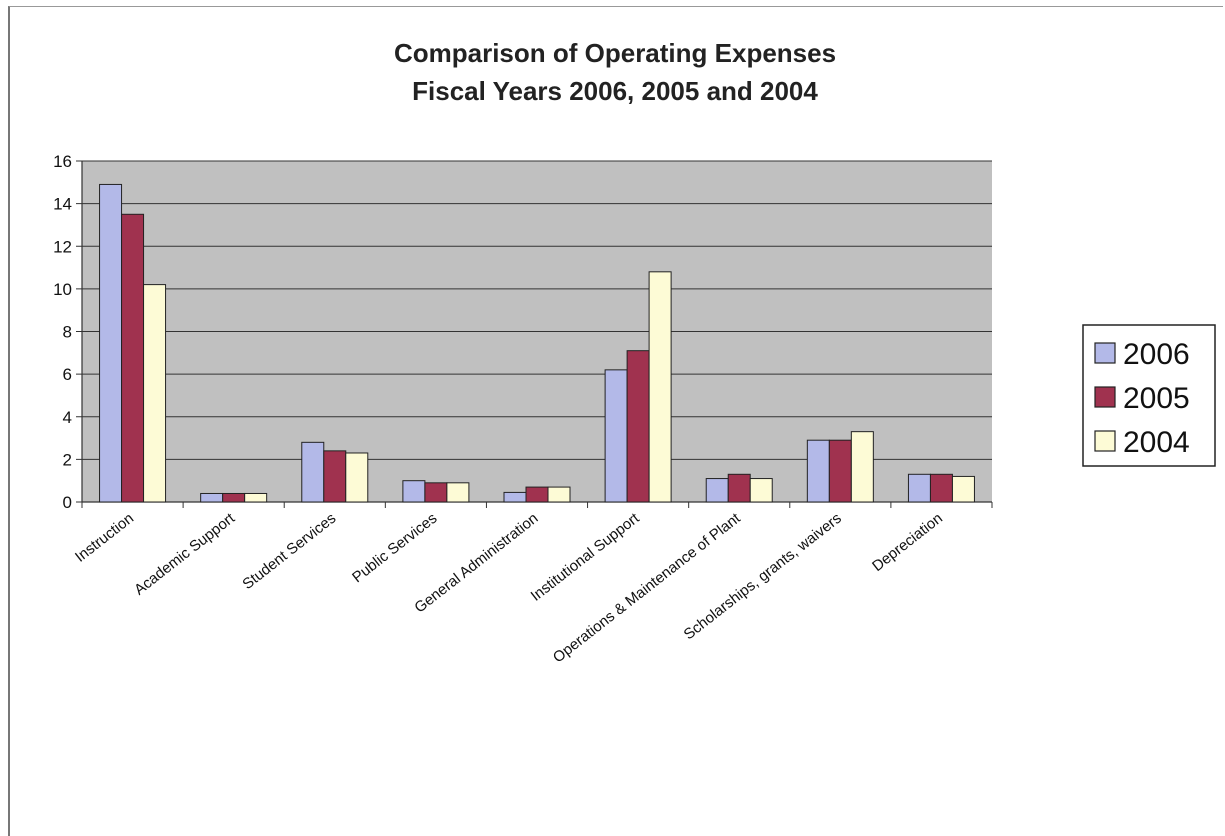  Describe the element at coordinates (647, 587) in the screenshot. I see `category-label: Operations & Maintenance of Plant` at that location.